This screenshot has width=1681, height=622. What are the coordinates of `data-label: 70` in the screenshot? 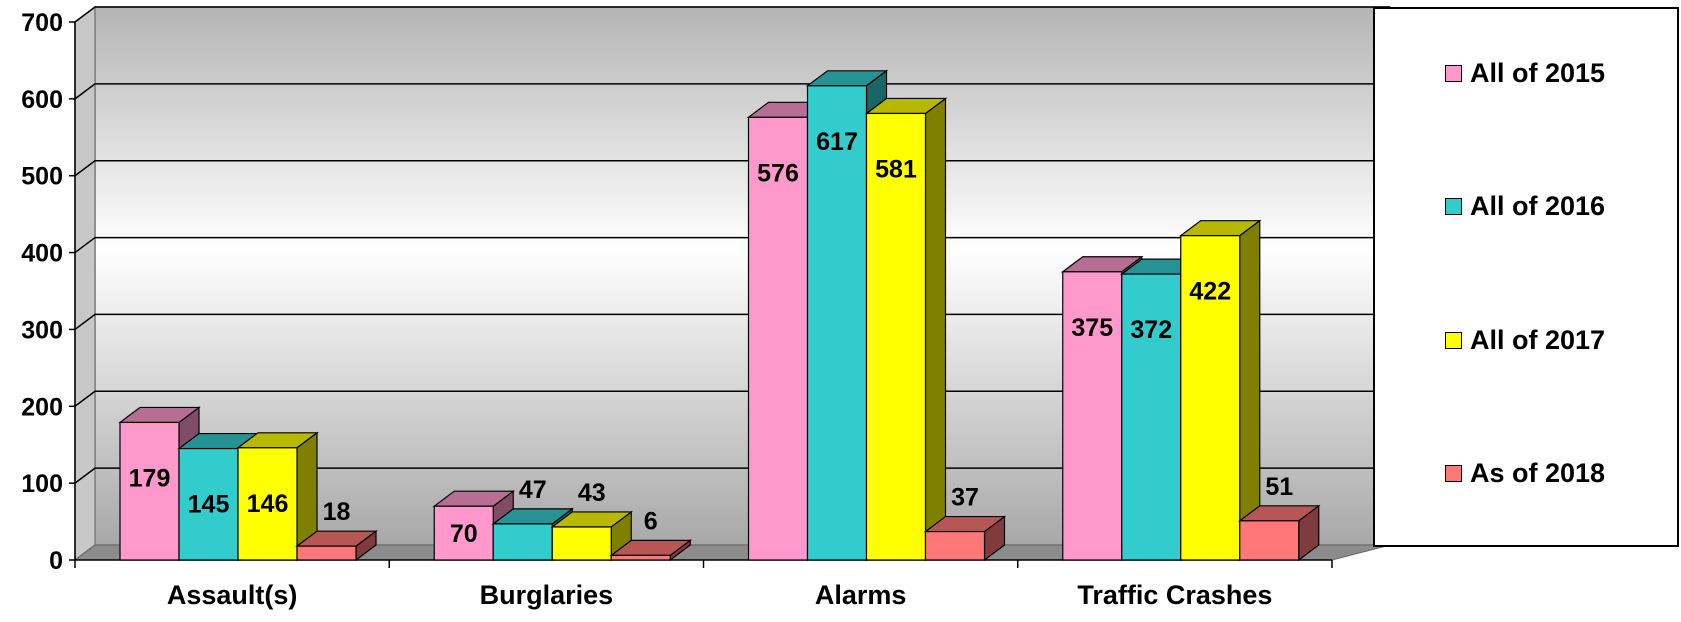 It's located at (464, 534).